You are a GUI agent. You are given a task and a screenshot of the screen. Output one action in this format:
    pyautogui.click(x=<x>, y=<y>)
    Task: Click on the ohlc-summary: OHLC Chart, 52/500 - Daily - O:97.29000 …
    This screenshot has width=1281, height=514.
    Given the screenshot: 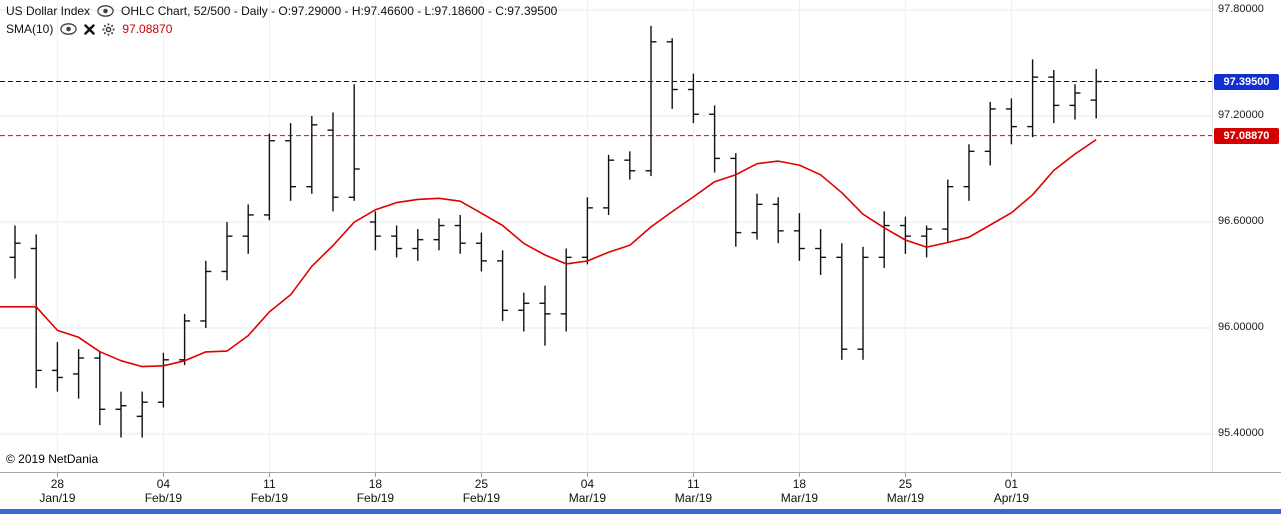 What is the action you would take?
    pyautogui.click(x=339, y=11)
    